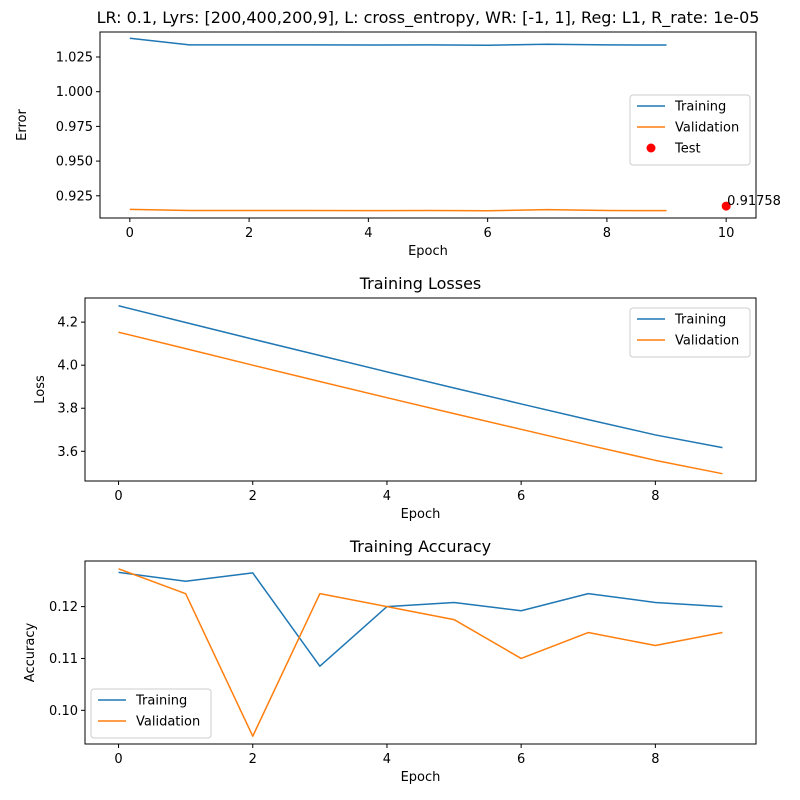  What do you see at coordinates (67, 409) in the screenshot?
I see `y-tick-label: 3.8` at bounding box center [67, 409].